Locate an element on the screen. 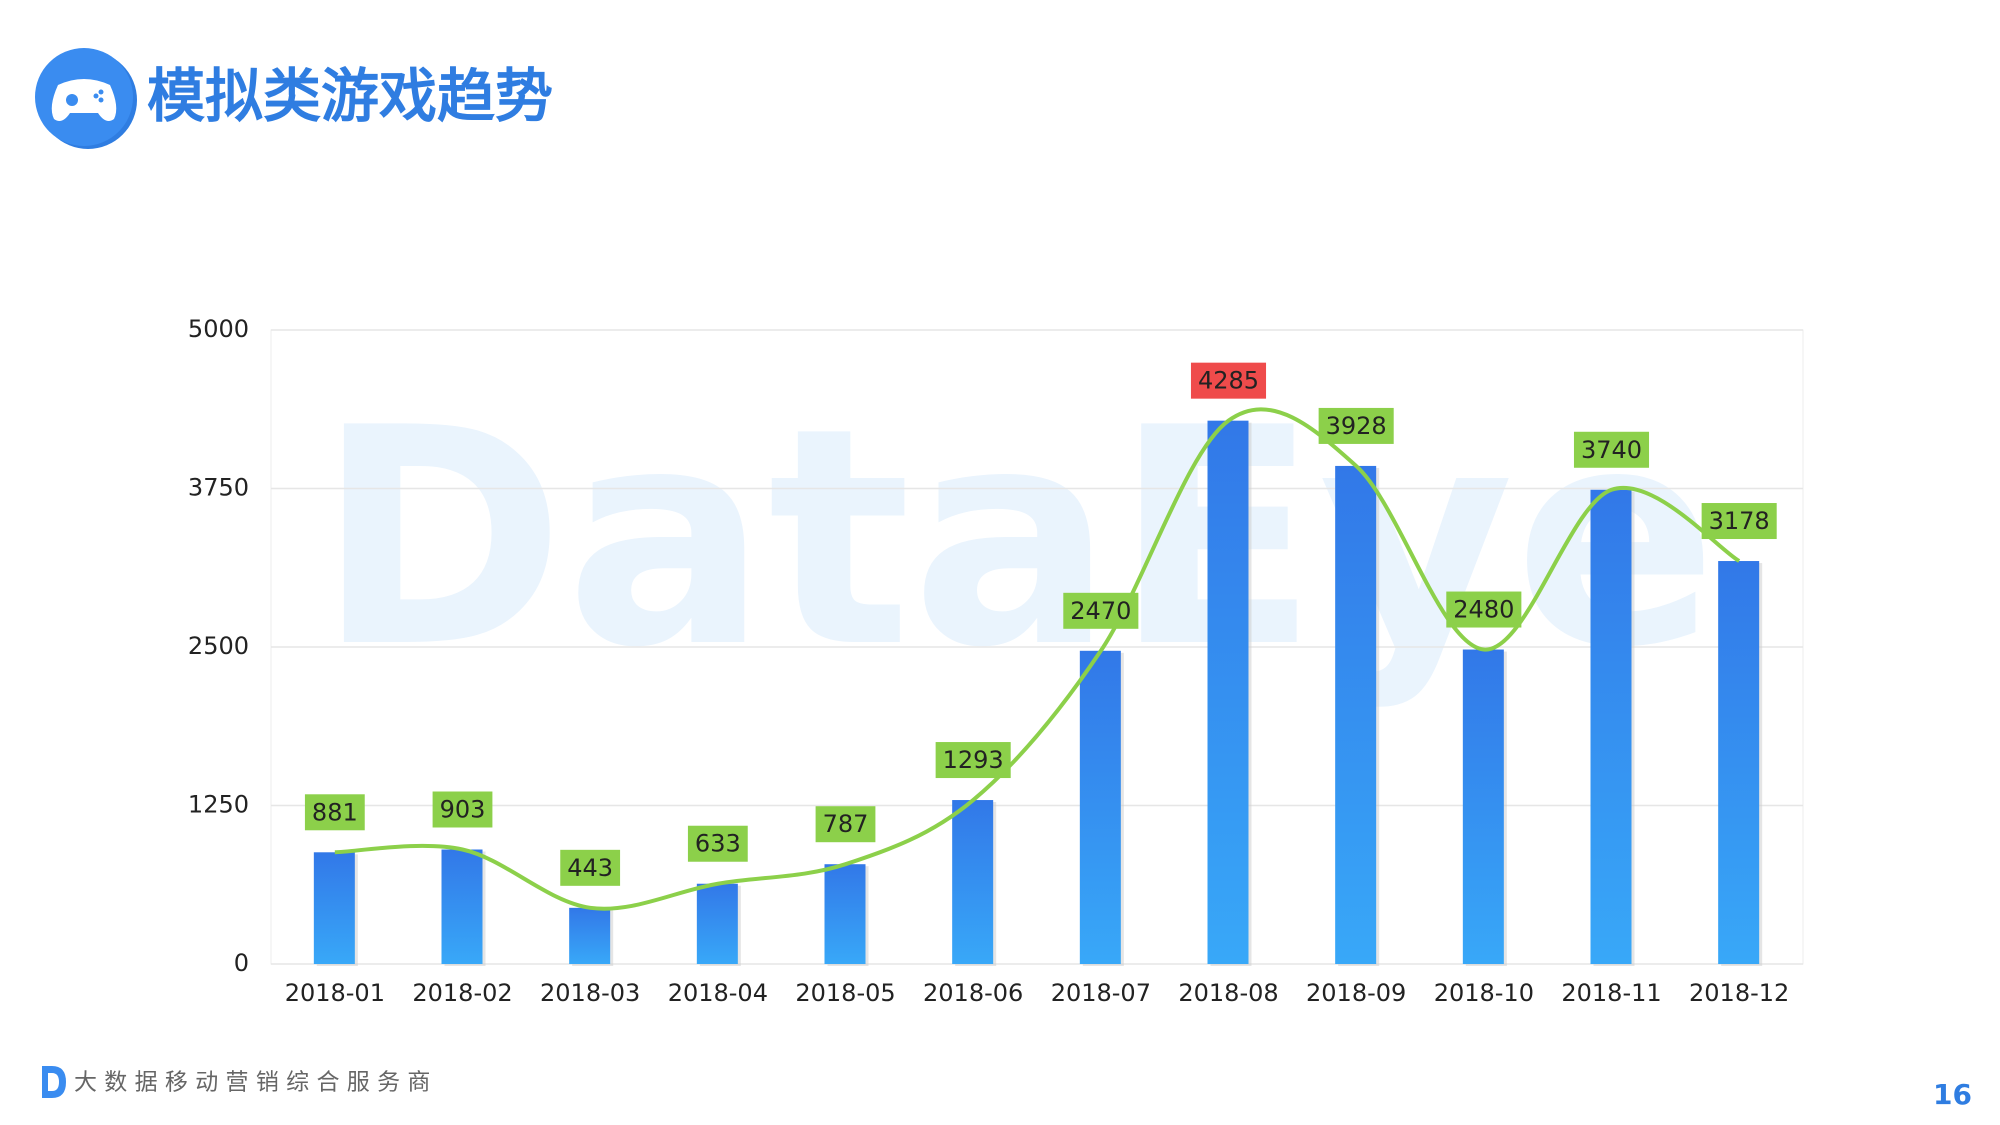  y-tick-label: 3750 is located at coordinates (218, 488).